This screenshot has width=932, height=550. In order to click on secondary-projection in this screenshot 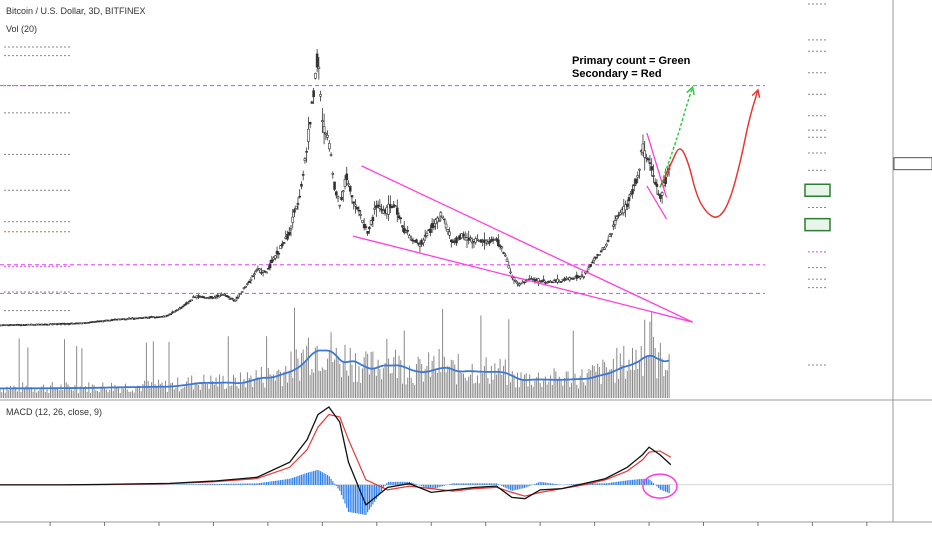, I will do `click(709, 153)`.